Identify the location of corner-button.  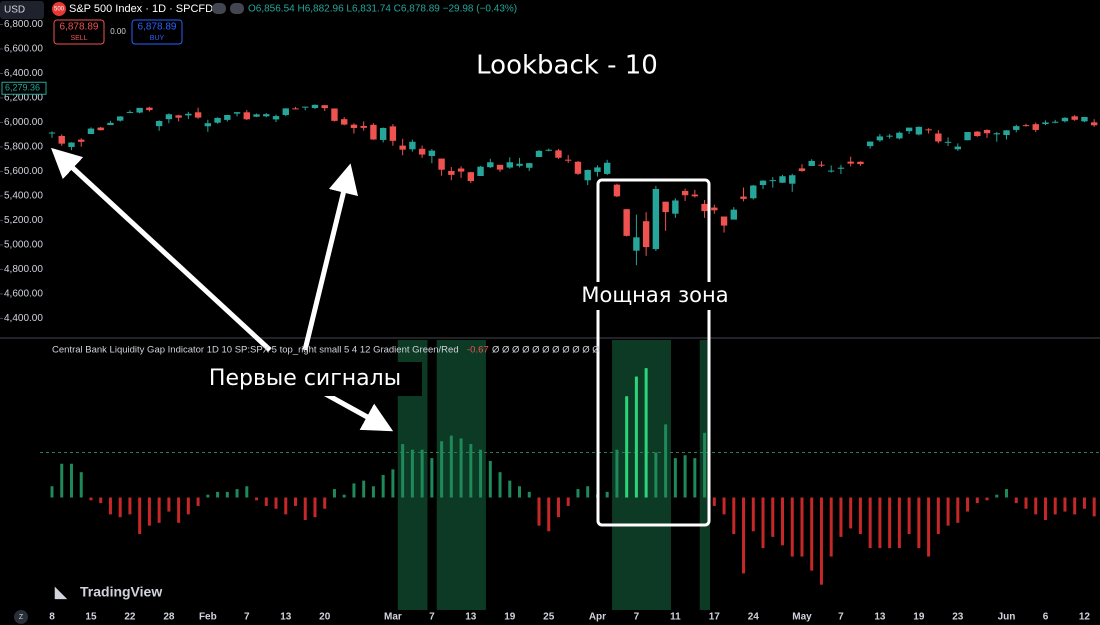
(21, 617).